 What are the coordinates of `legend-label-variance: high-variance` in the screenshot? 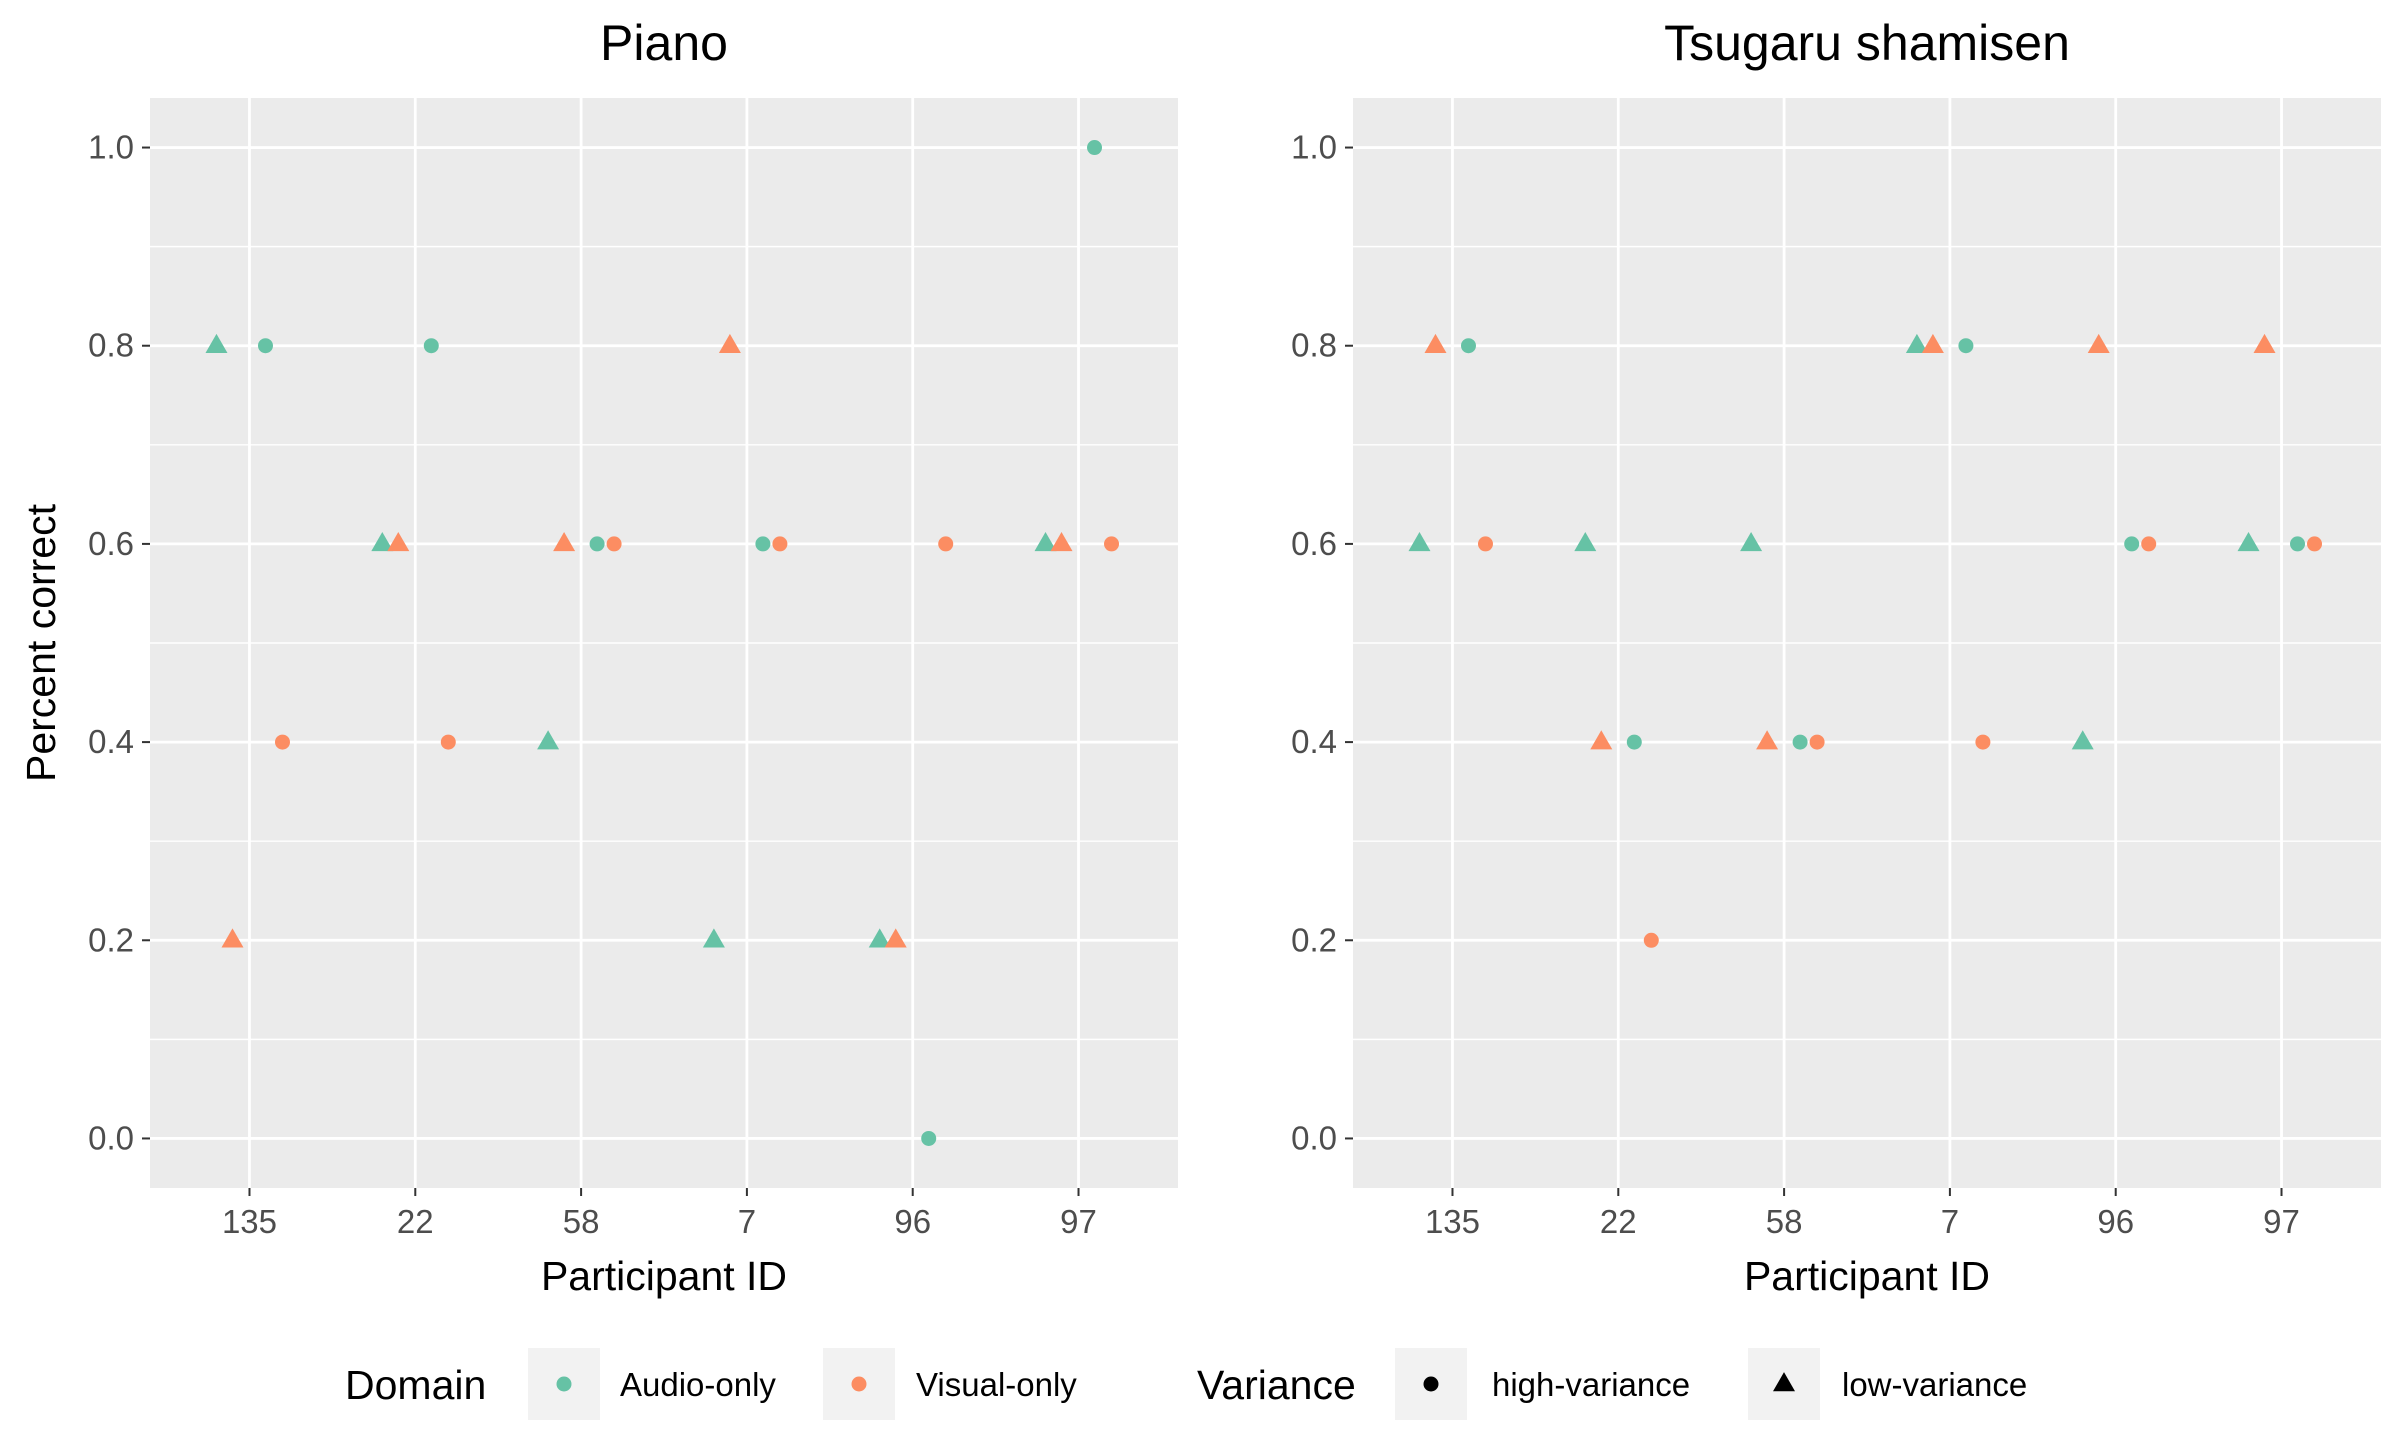 It's located at (1591, 1384).